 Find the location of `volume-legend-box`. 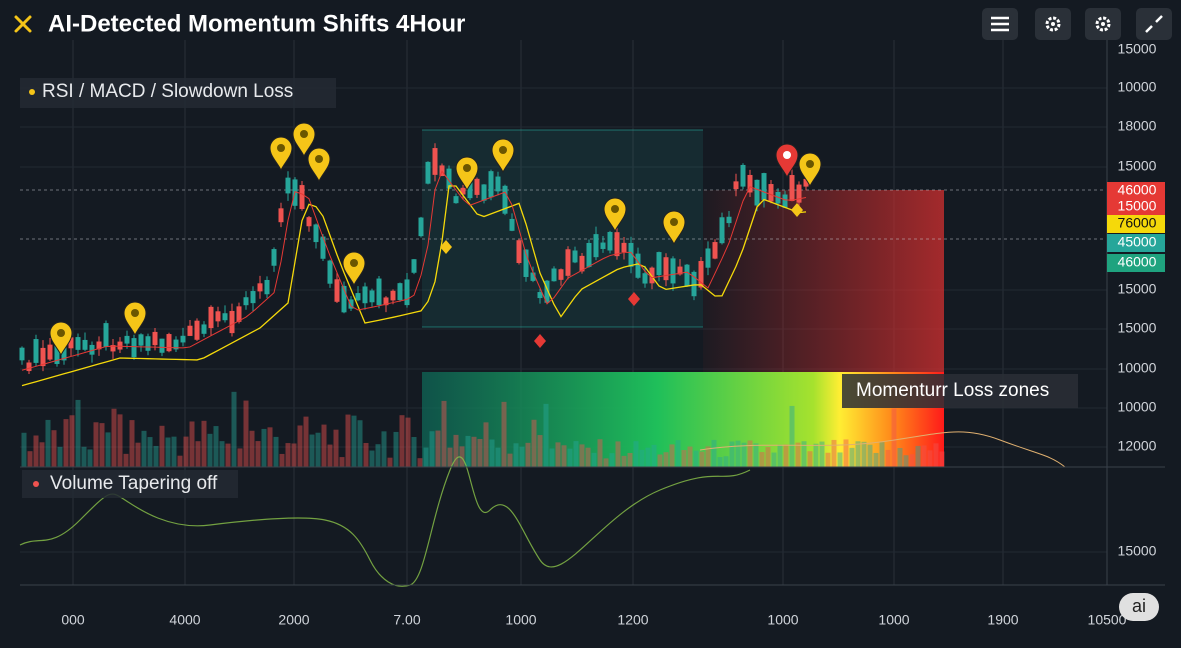

volume-legend-box is located at coordinates (130, 484).